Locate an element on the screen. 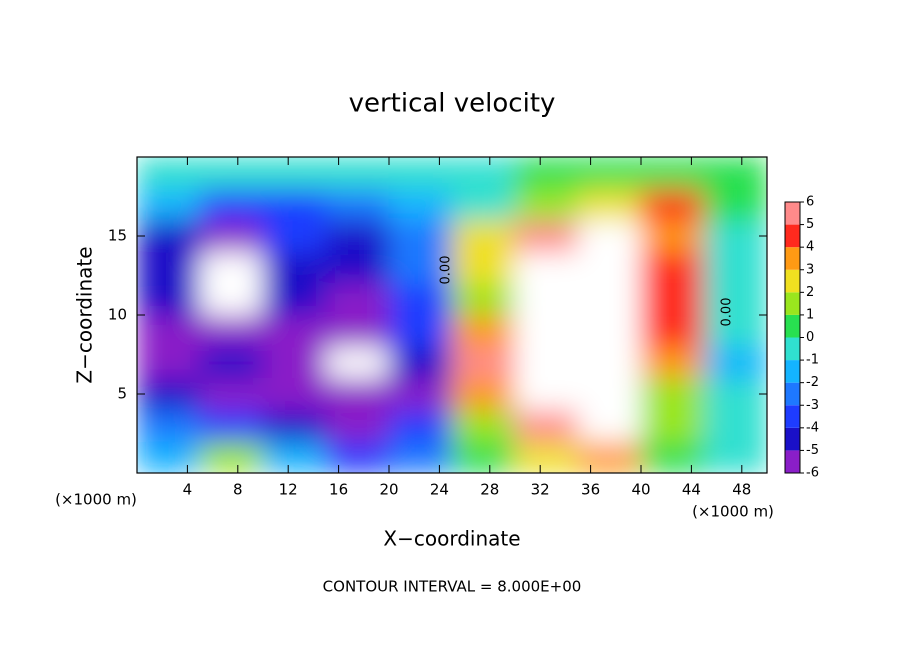 This screenshot has height=658, width=904. x-tick-label: 8 is located at coordinates (238, 490).